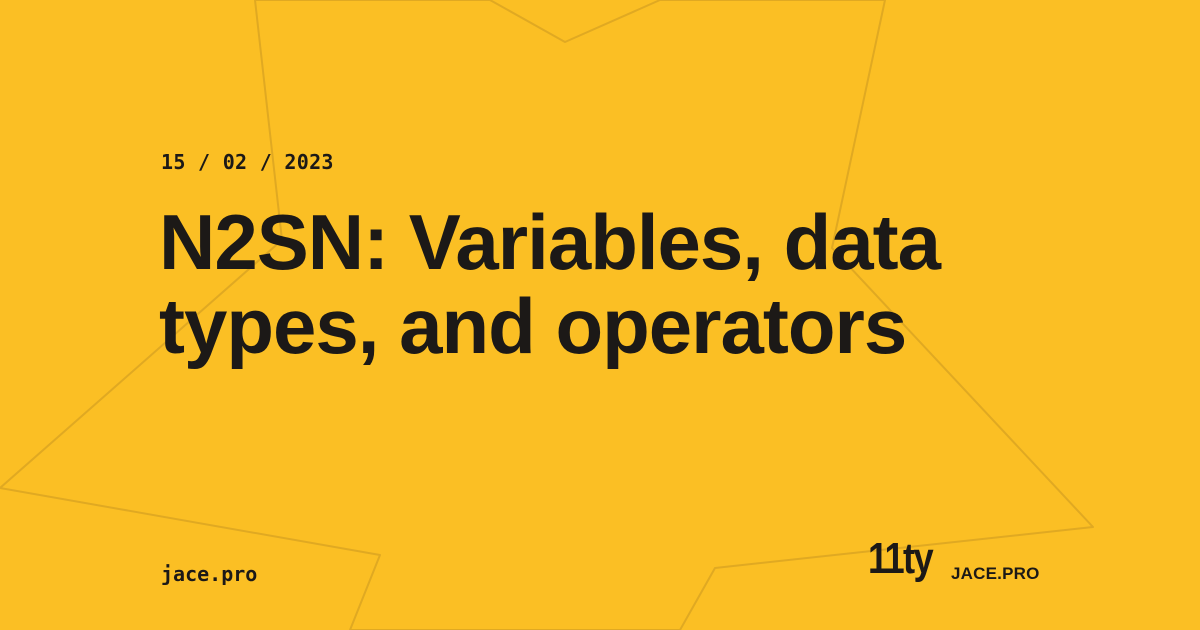 The width and height of the screenshot is (1200, 630). What do you see at coordinates (209, 574) in the screenshot?
I see `site-url: jace.pro` at bounding box center [209, 574].